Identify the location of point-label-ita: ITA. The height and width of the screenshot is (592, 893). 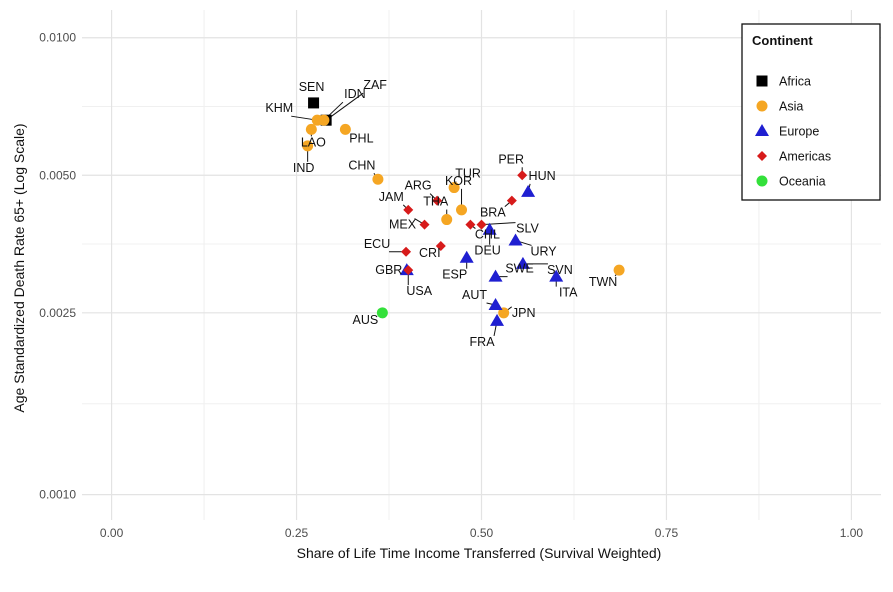
(568, 293).